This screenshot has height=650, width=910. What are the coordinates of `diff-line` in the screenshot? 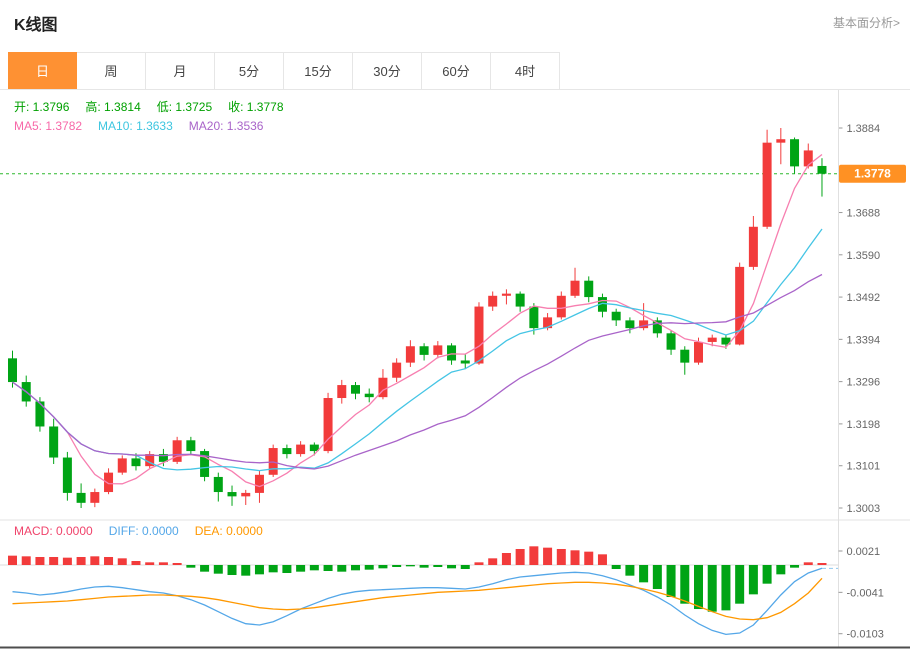 It's located at (417, 601).